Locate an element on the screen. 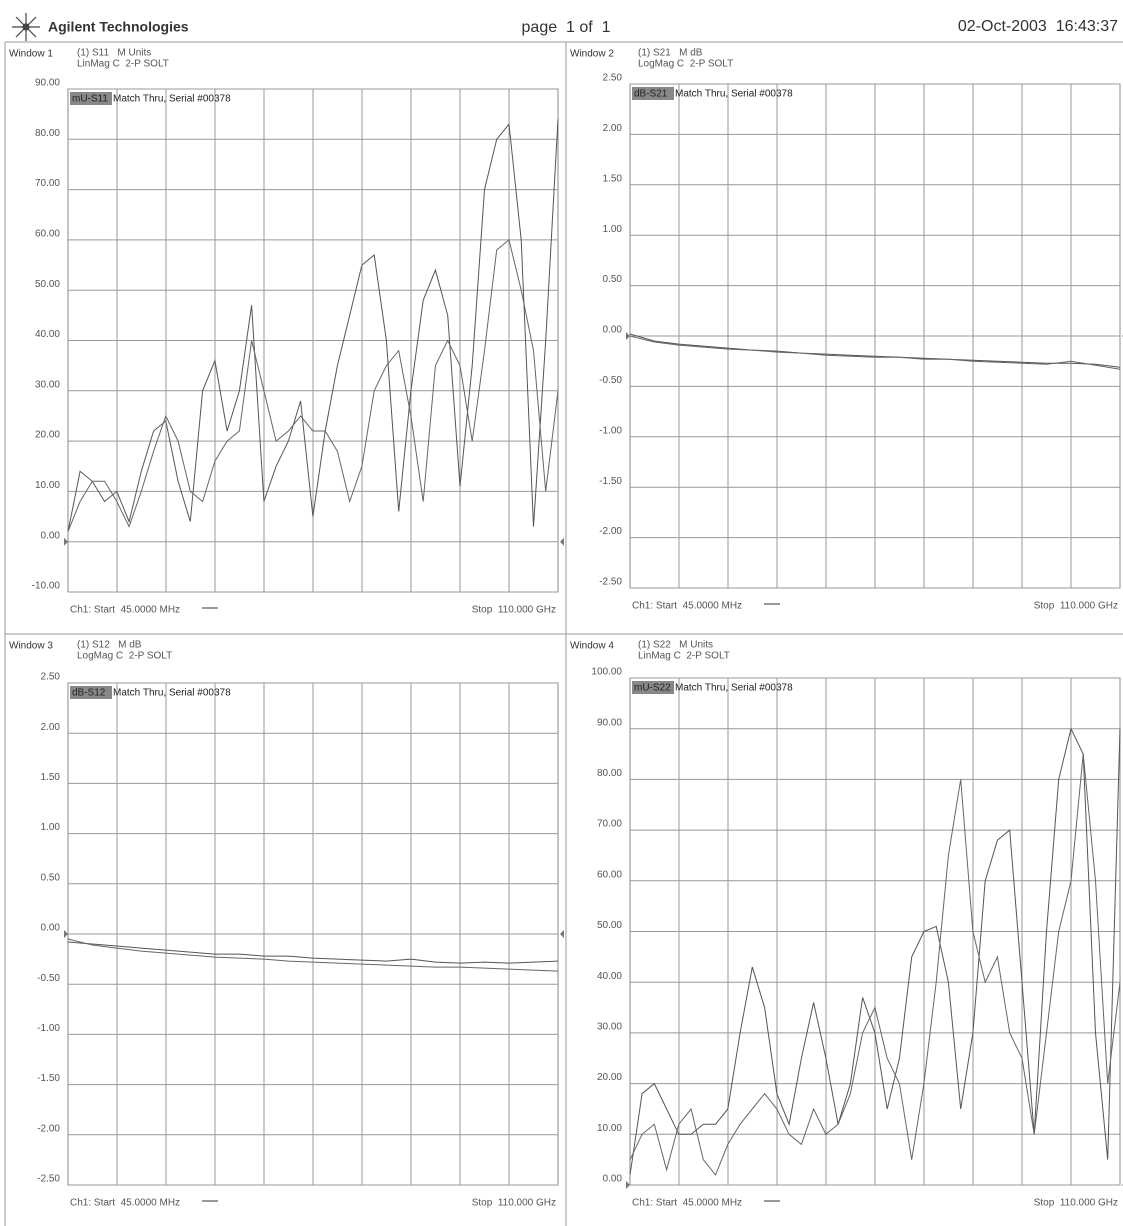  trace-label: (1) S21 M dB is located at coordinates (670, 53).